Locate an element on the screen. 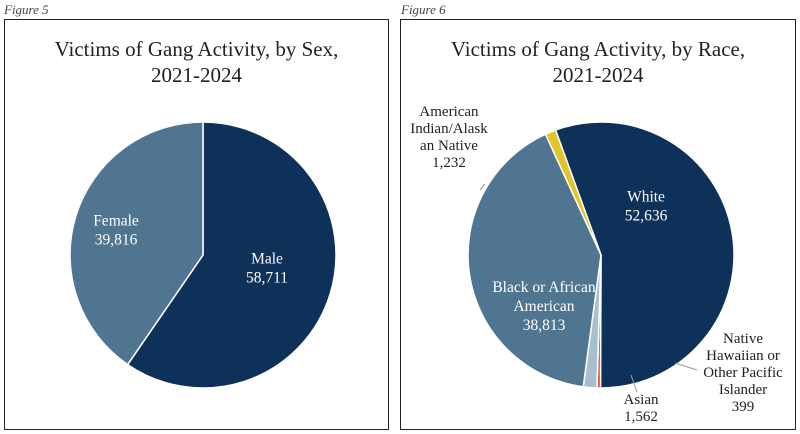  race-chart-title-line-2: 2021-2024 is located at coordinates (598, 75).